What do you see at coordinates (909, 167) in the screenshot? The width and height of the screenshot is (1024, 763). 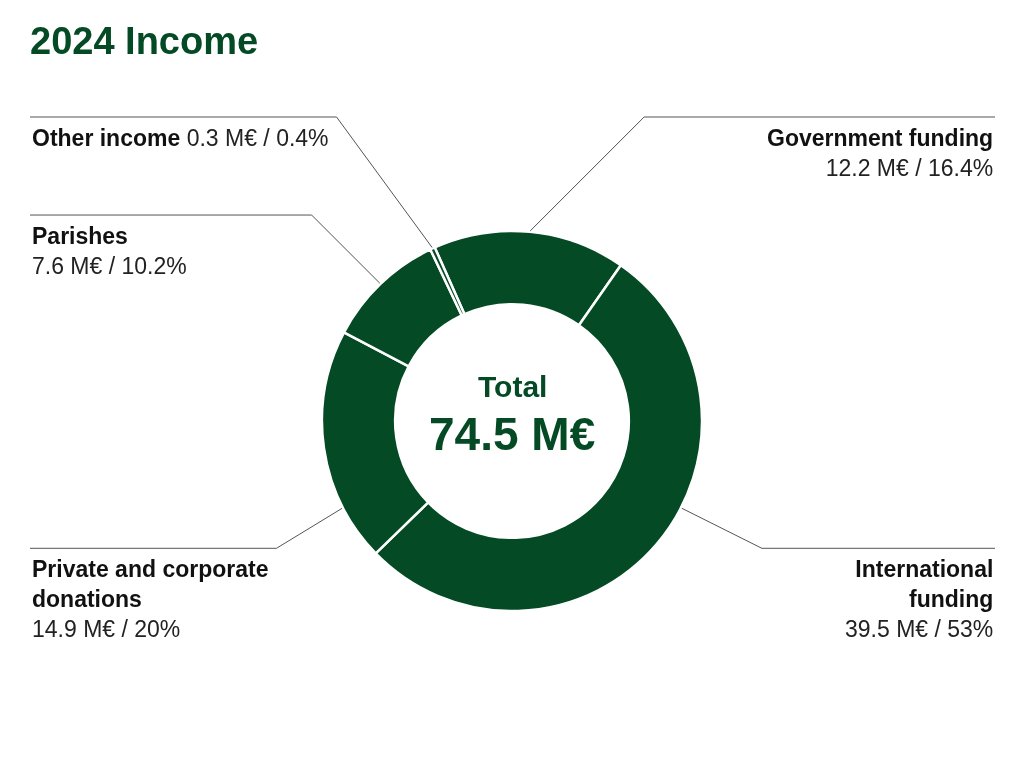 I see `data-label: 12.2 M€ / 16.4%` at bounding box center [909, 167].